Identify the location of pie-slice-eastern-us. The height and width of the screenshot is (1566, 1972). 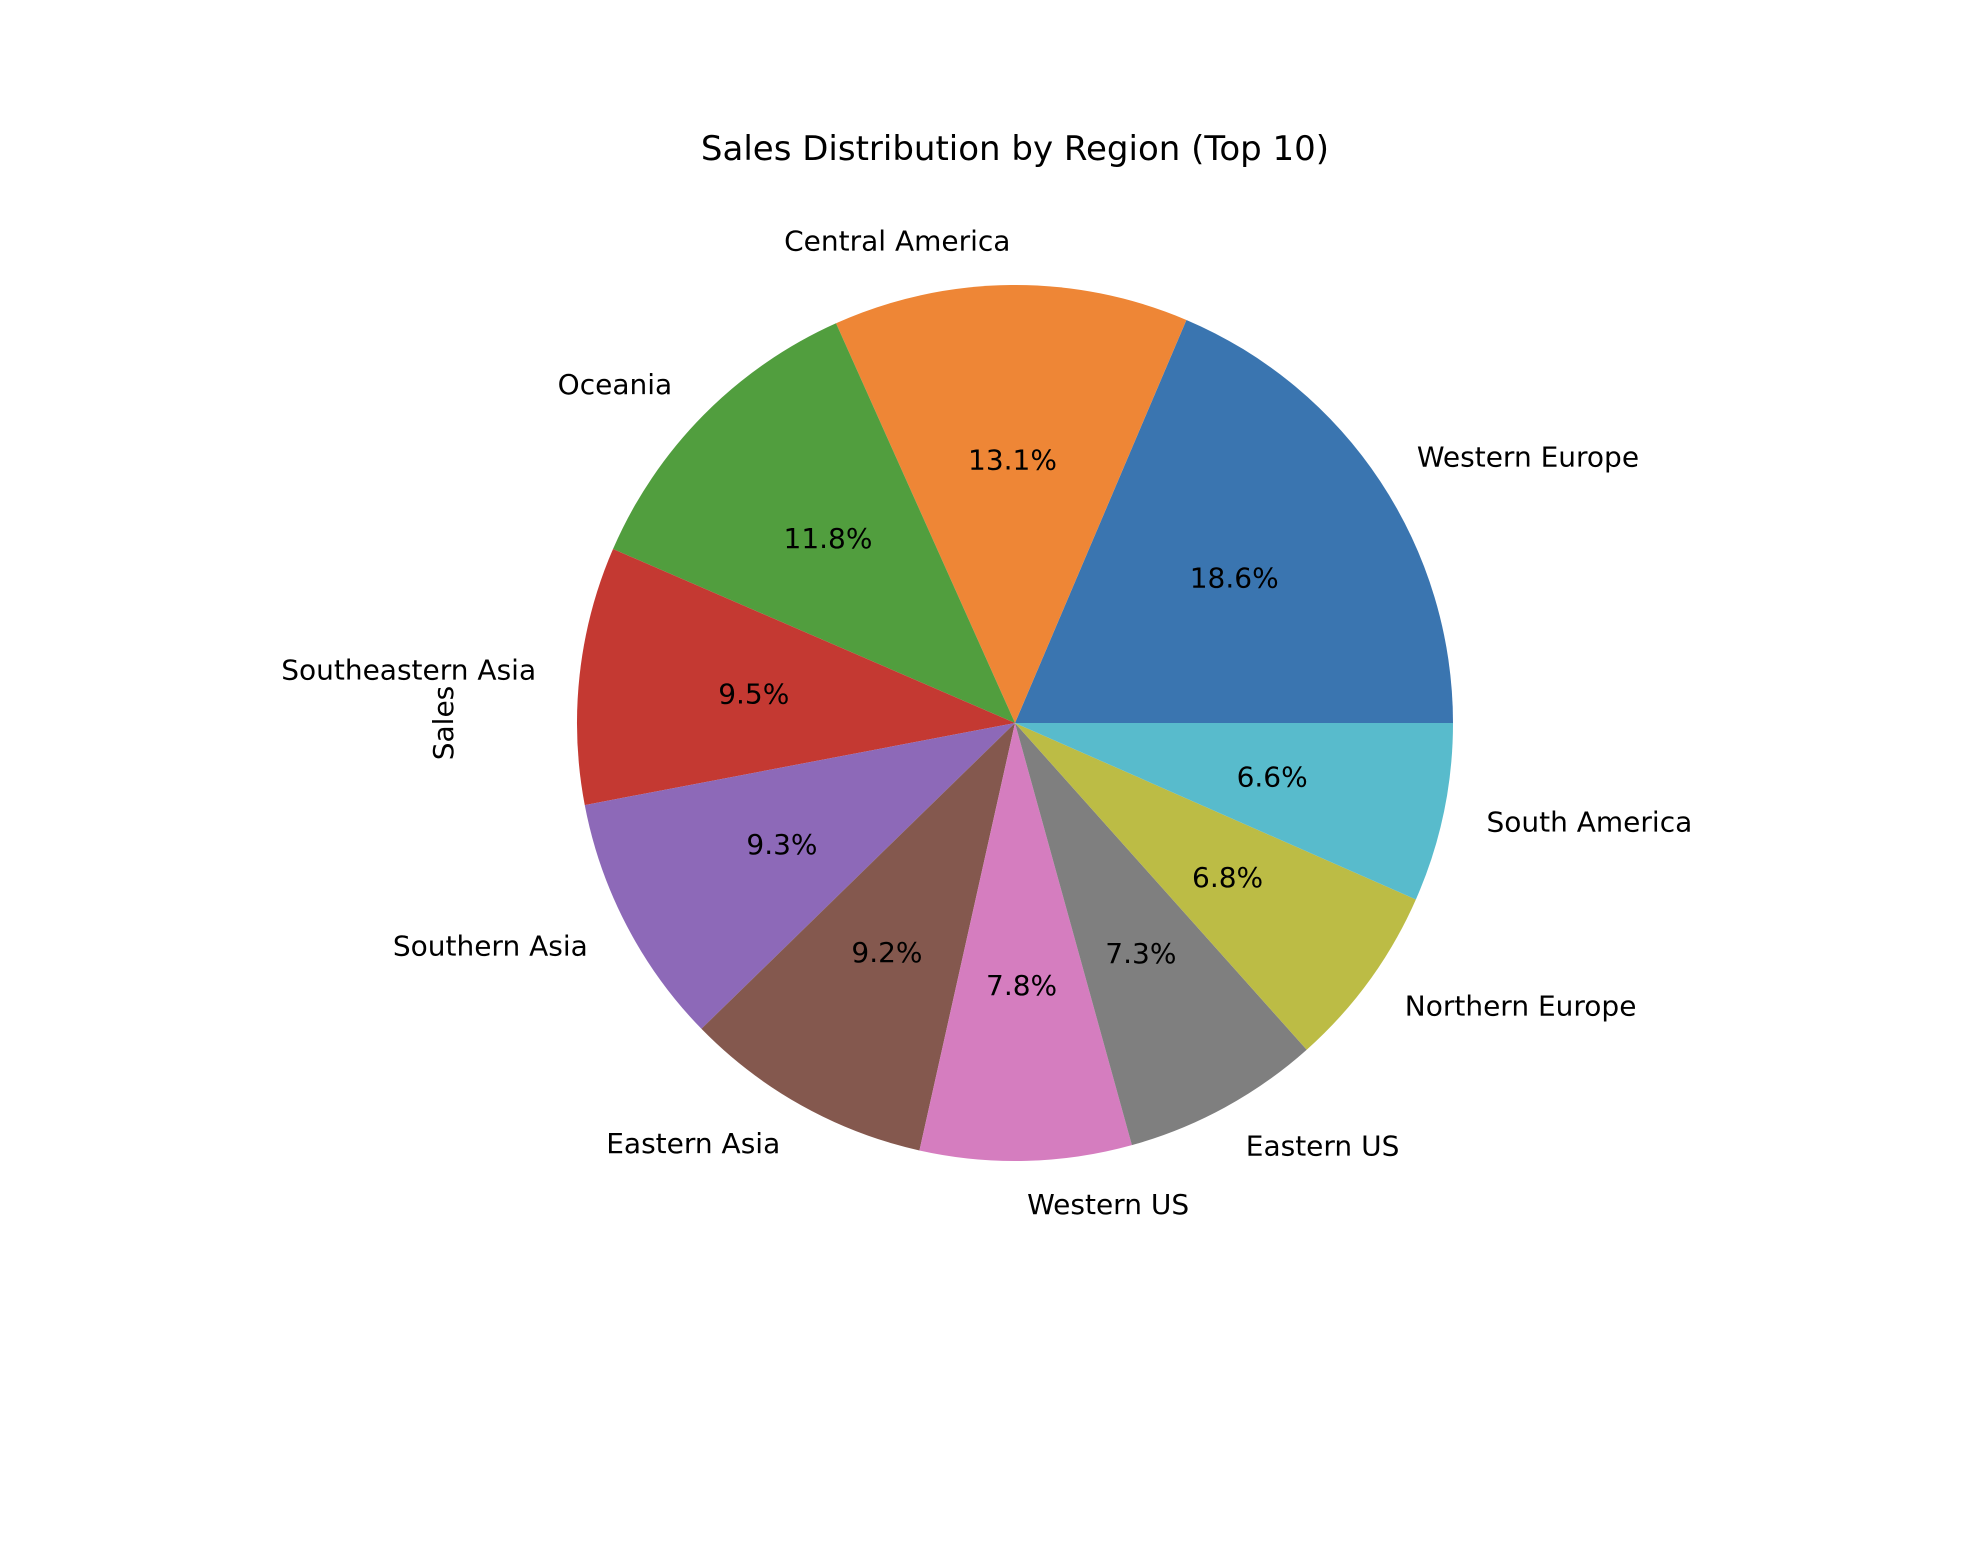
(1161, 934).